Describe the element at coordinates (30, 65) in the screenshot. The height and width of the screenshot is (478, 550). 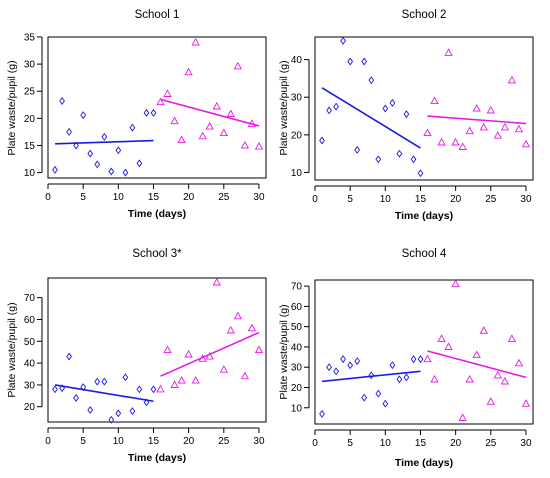
I see `y-tick-label: 30` at that location.